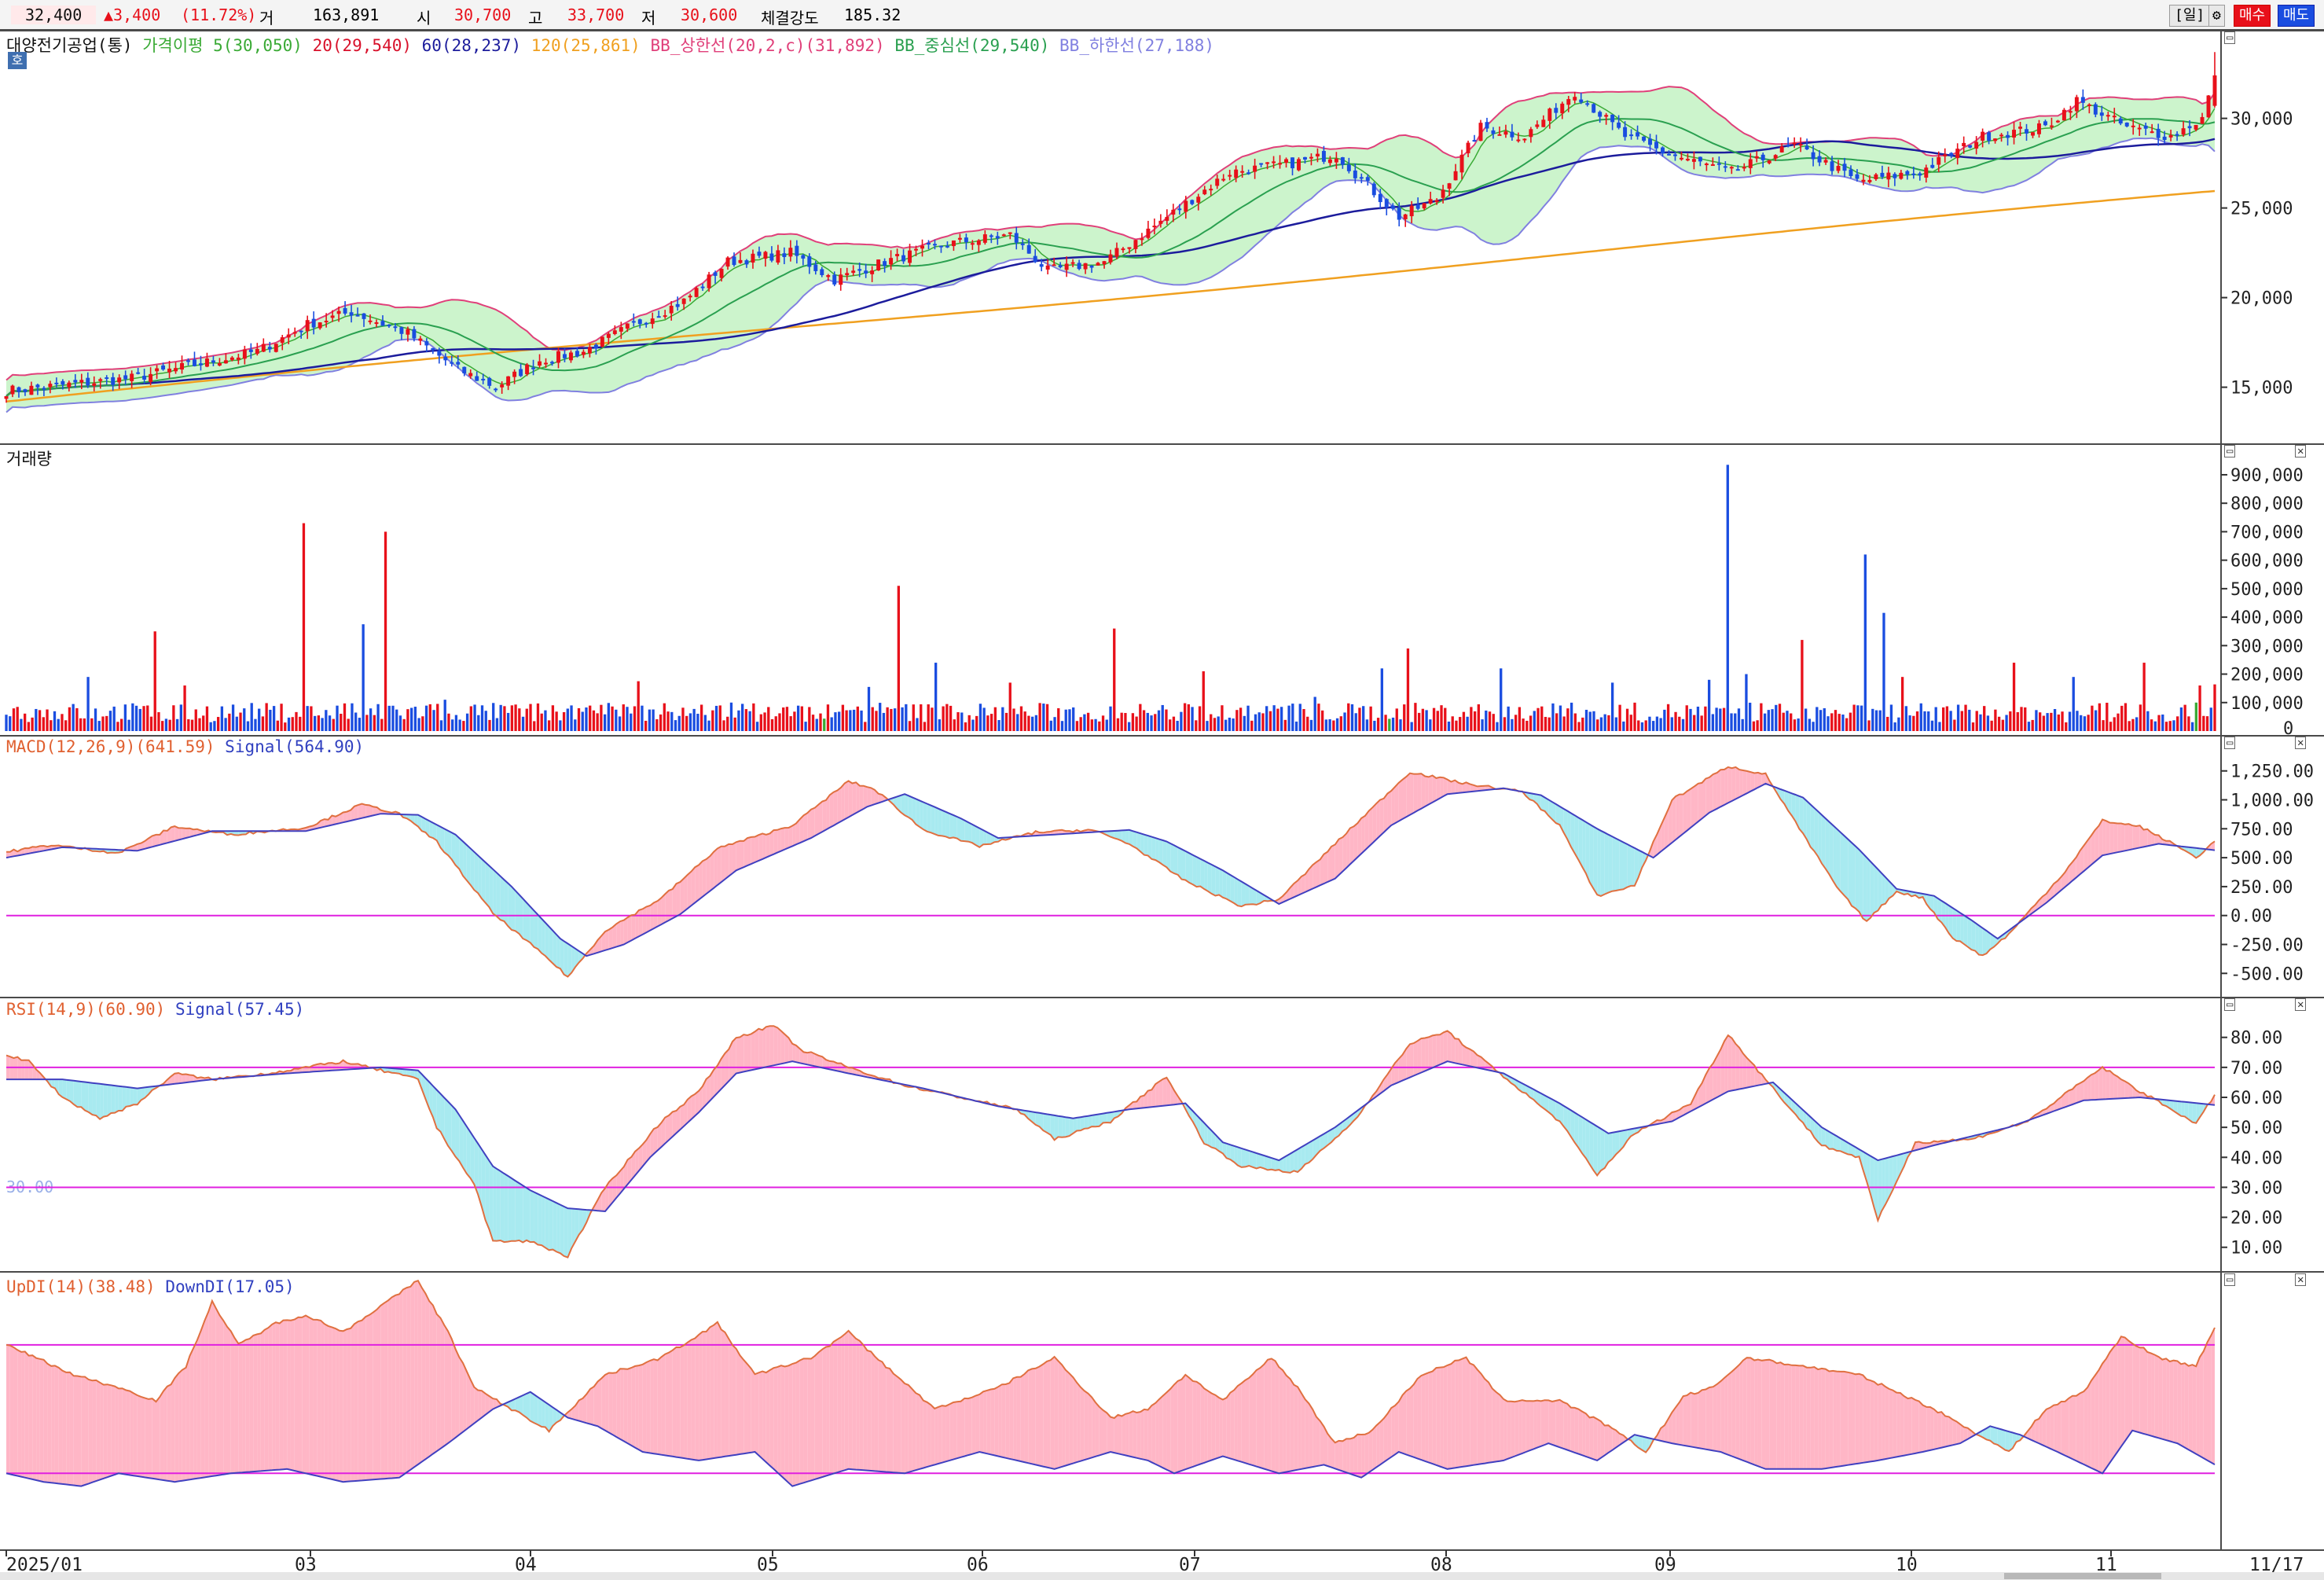 The image size is (2324, 1580). I want to click on legend-ma5: 가격이평 5(30,050), so click(223, 45).